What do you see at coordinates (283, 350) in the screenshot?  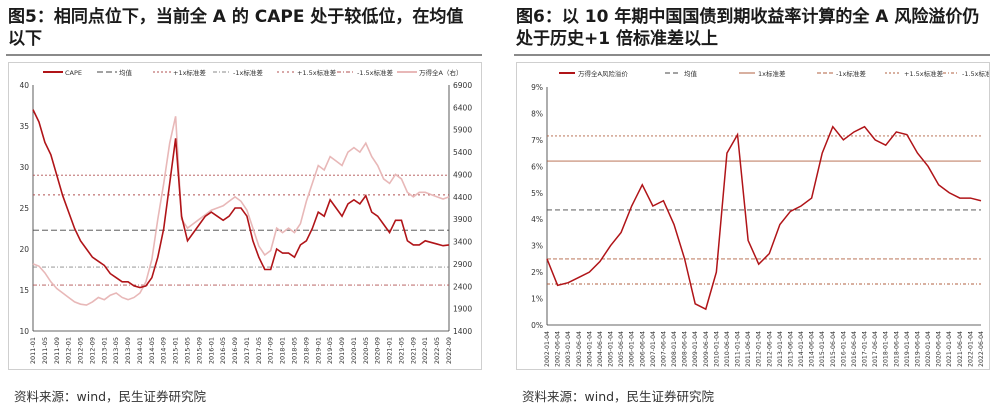 I see `x-tick-label: 2018-01` at bounding box center [283, 350].